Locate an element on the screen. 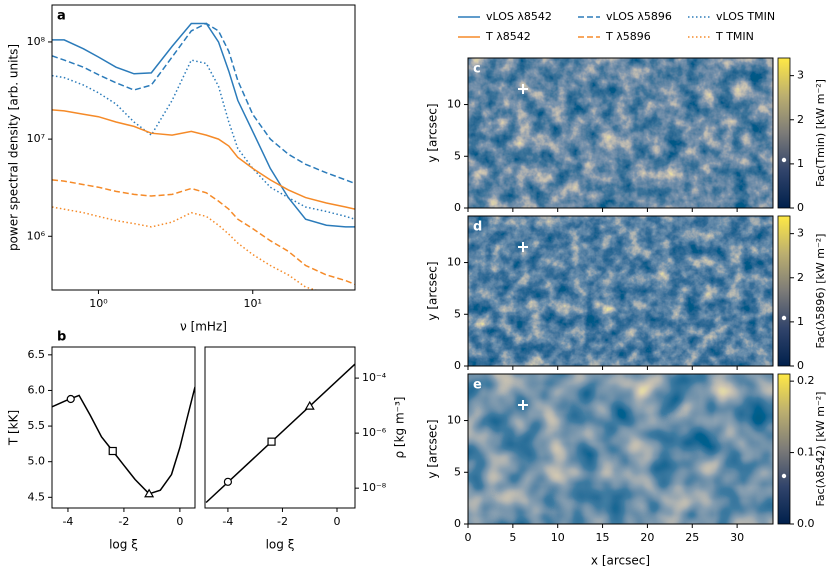 This screenshot has height=571, width=830. panel-label: e is located at coordinates (477, 385).